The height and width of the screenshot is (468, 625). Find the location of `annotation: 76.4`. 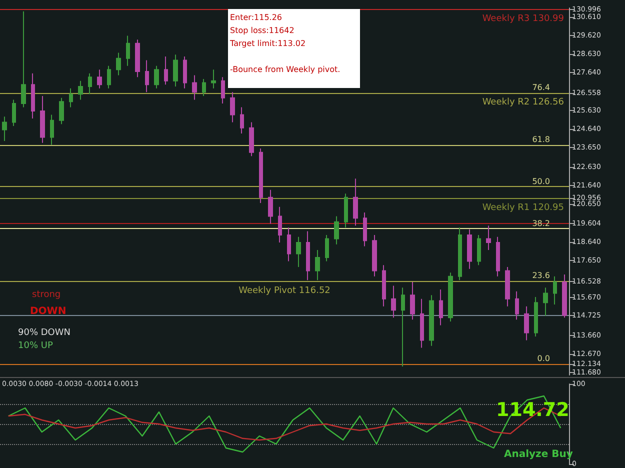

annotation: 76.4 is located at coordinates (541, 87).